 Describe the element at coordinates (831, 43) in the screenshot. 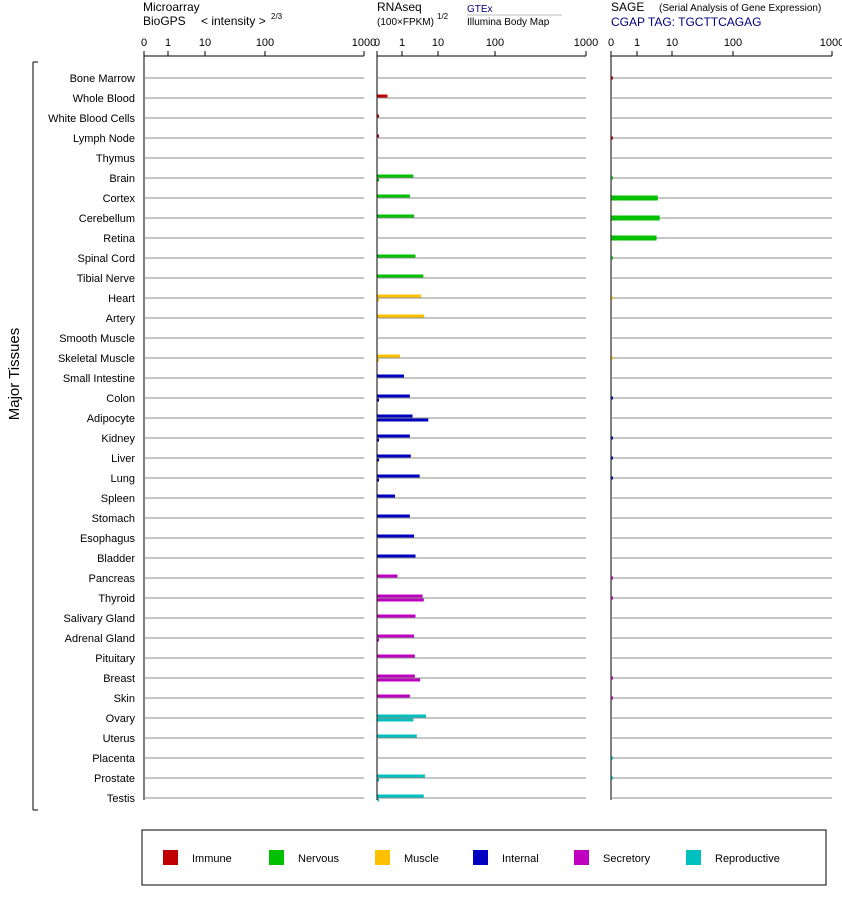

I see `sage-tick-label: 1000` at that location.